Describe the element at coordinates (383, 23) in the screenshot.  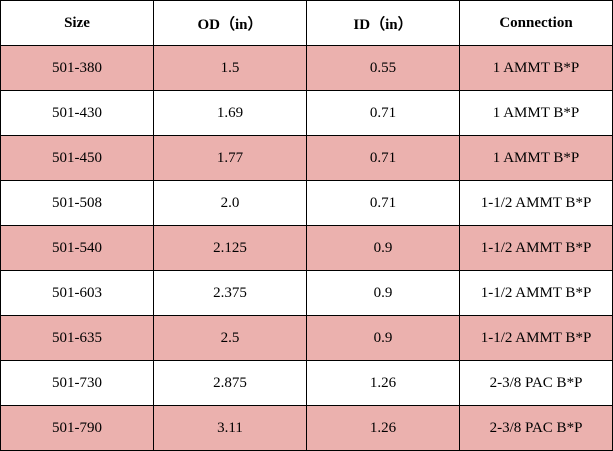
I see `column-header-id: ID（in）` at that location.